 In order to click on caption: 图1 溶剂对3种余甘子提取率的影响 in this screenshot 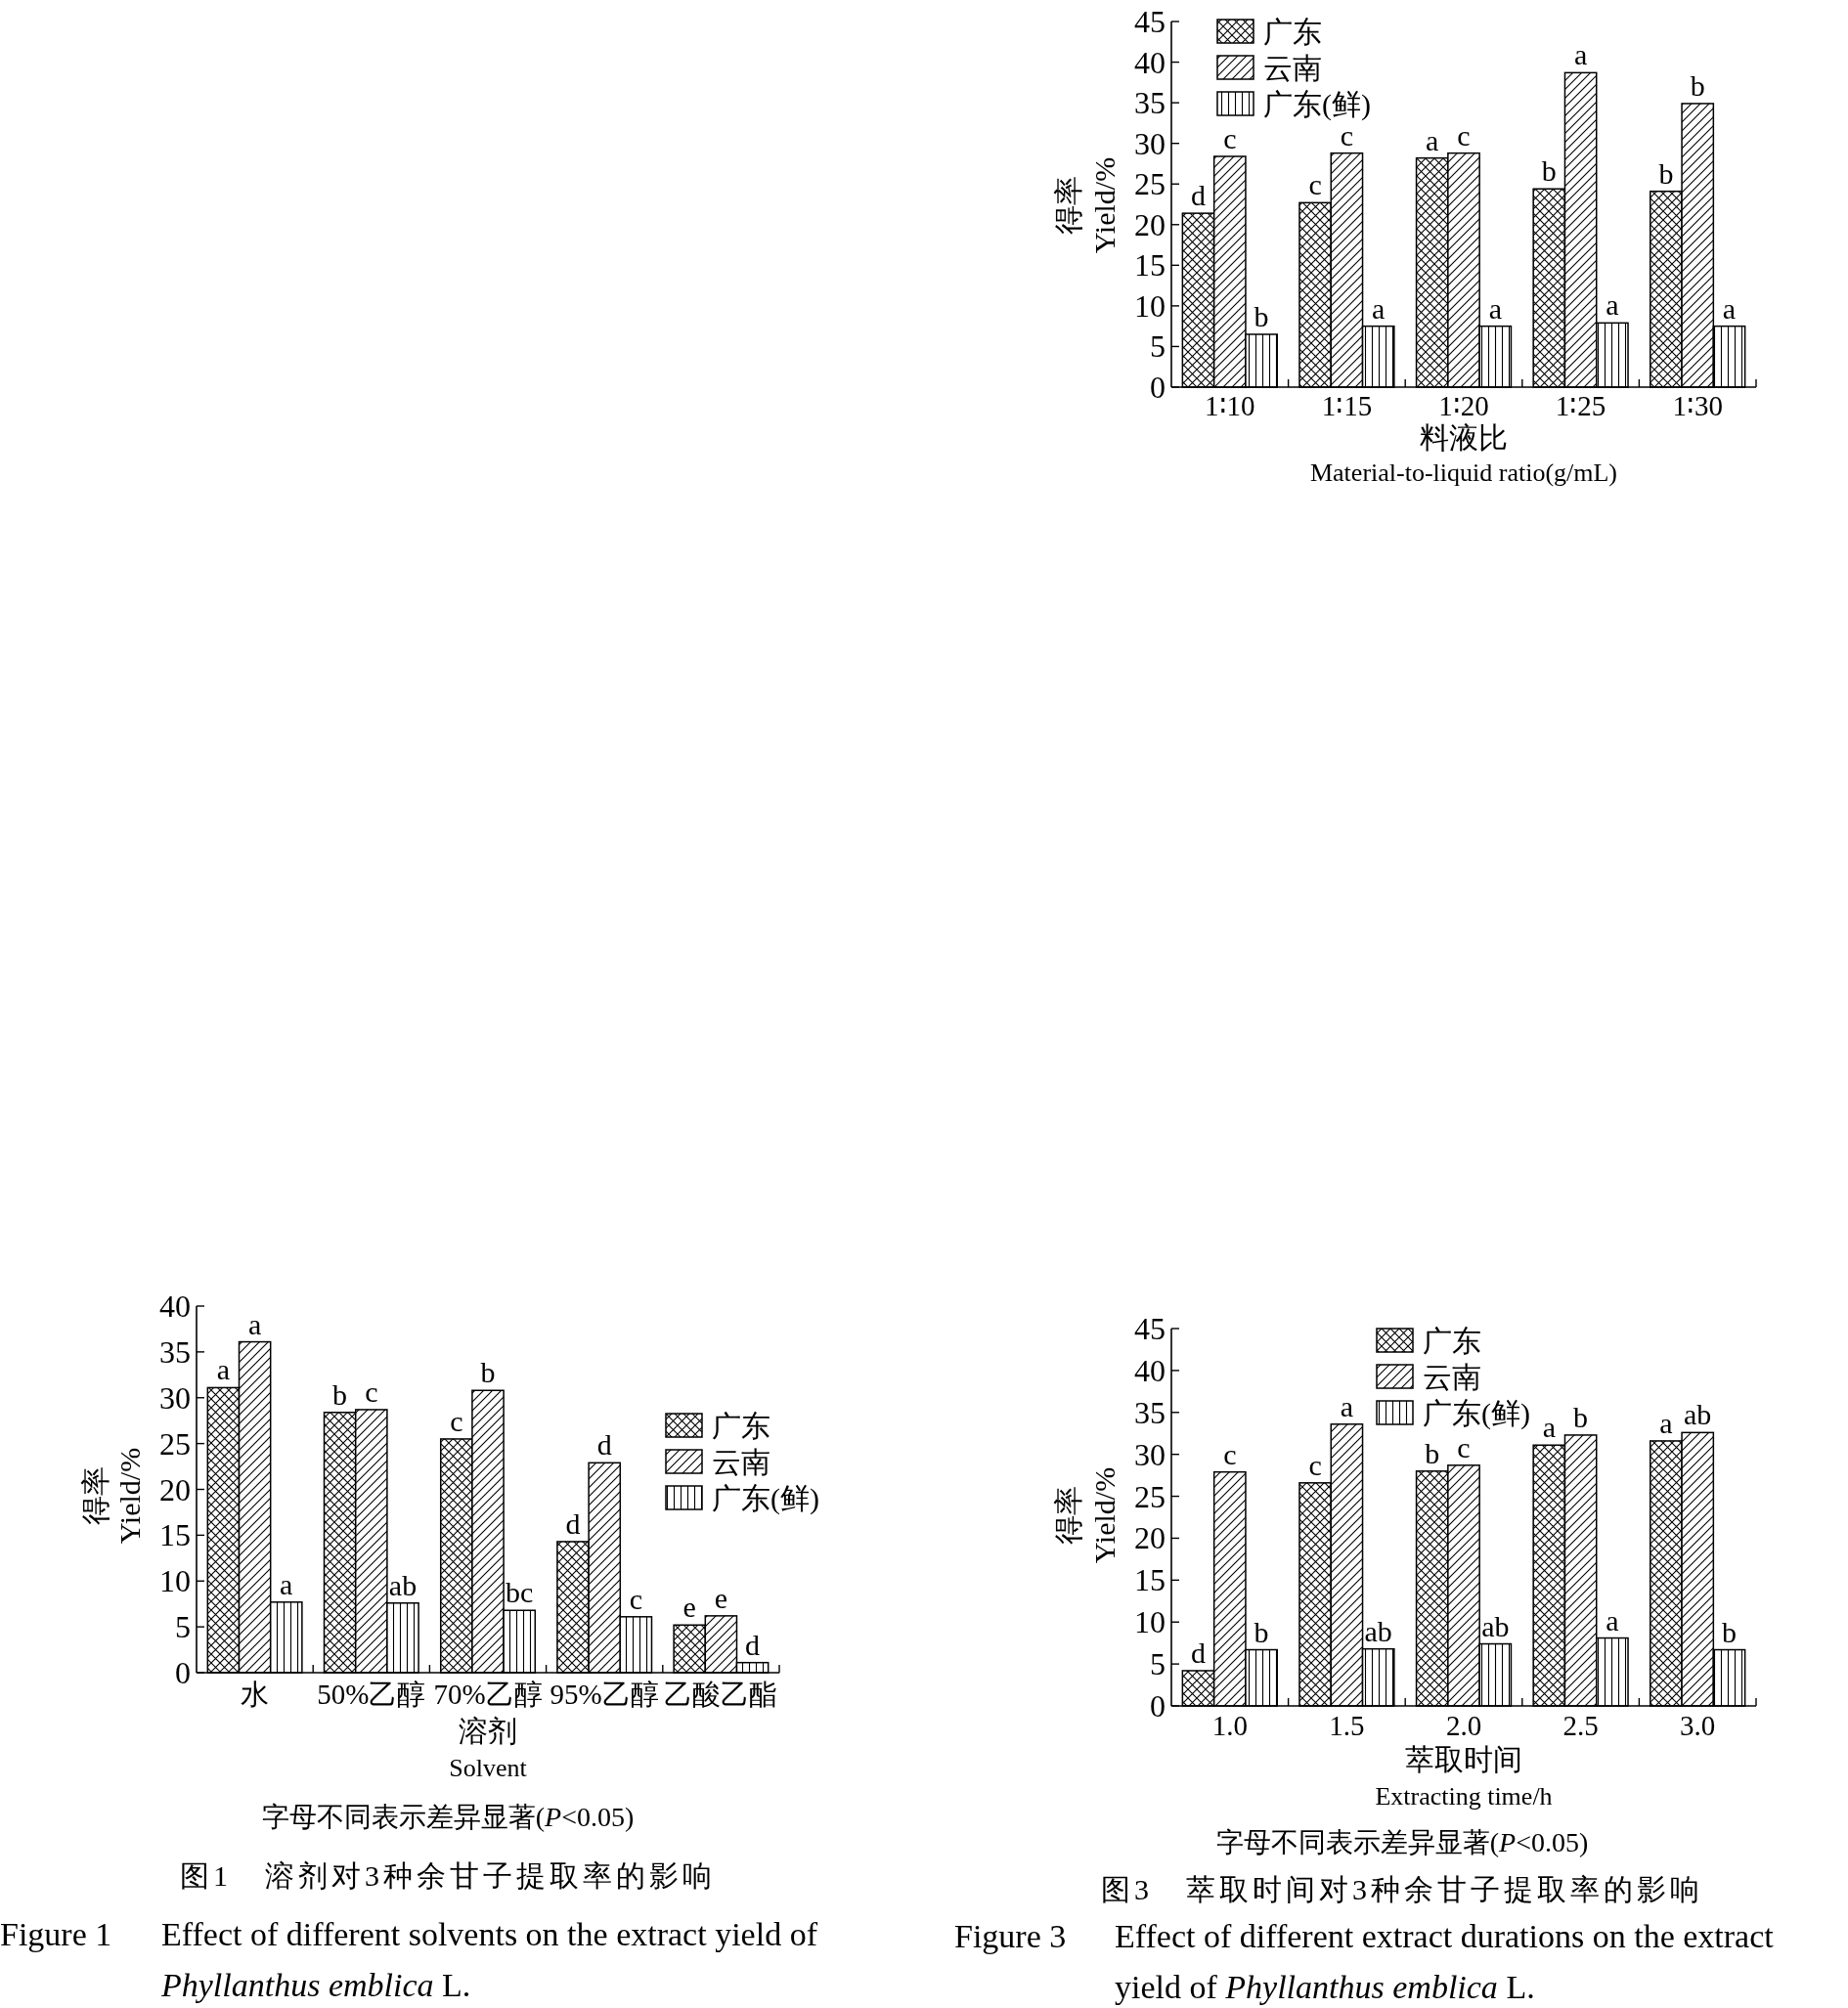, I will do `click(448, 1875)`.